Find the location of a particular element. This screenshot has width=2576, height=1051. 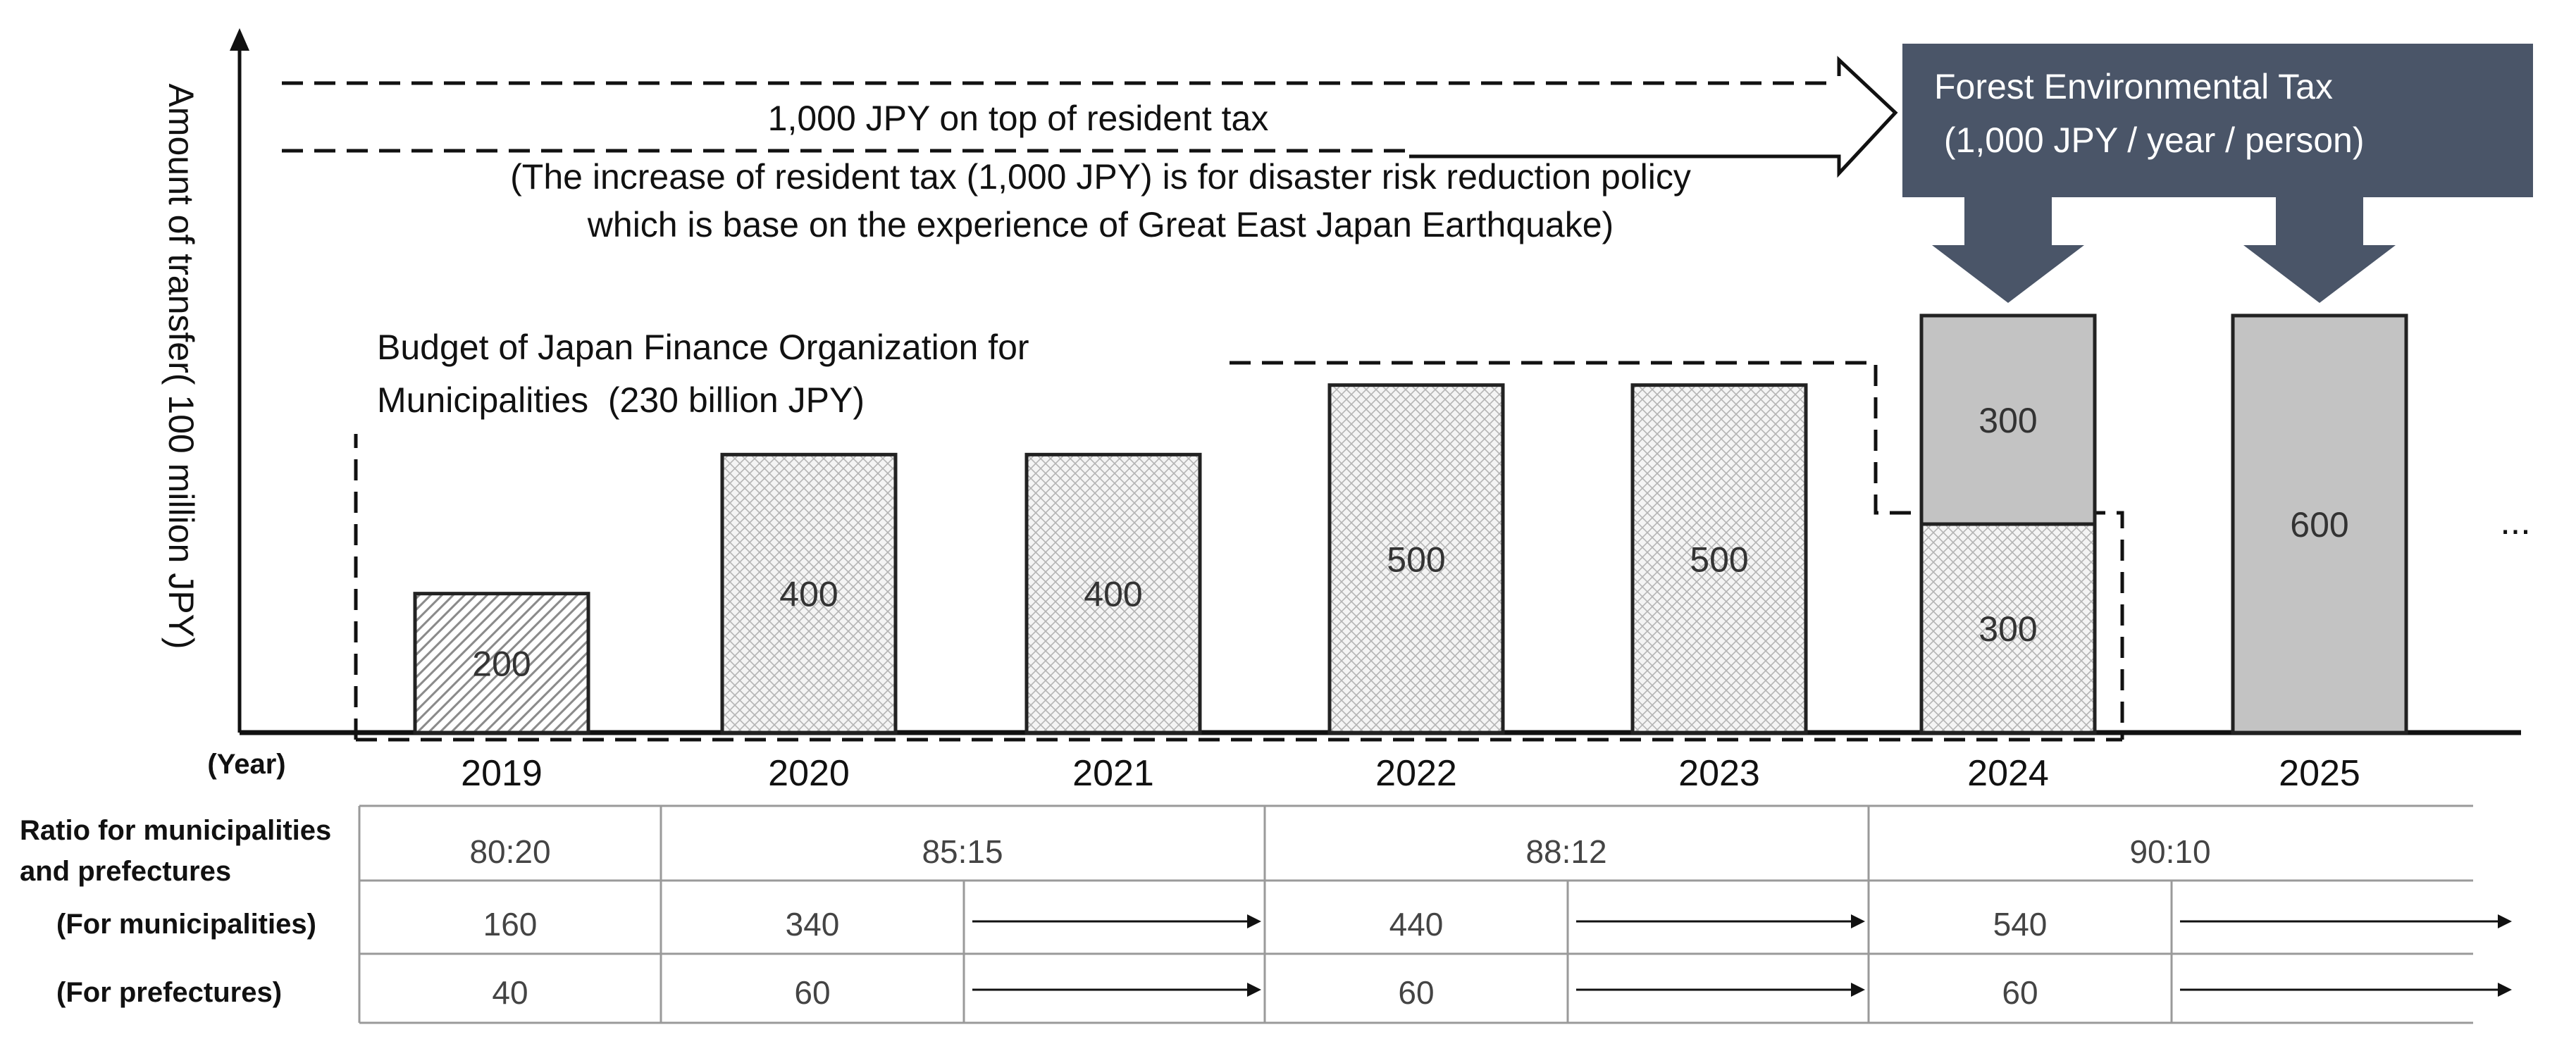

forest-tax-line1: Forest Environmental Tax is located at coordinates (2133, 86).